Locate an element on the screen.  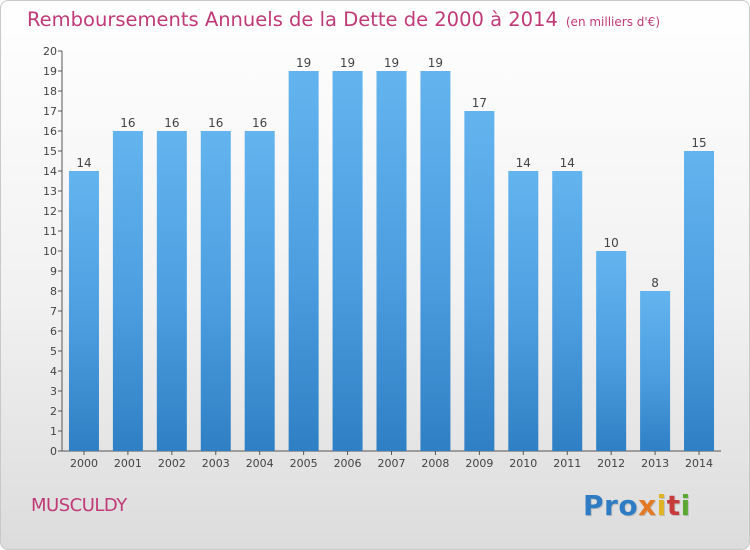
bar-value-label: 10 is located at coordinates (611, 243).